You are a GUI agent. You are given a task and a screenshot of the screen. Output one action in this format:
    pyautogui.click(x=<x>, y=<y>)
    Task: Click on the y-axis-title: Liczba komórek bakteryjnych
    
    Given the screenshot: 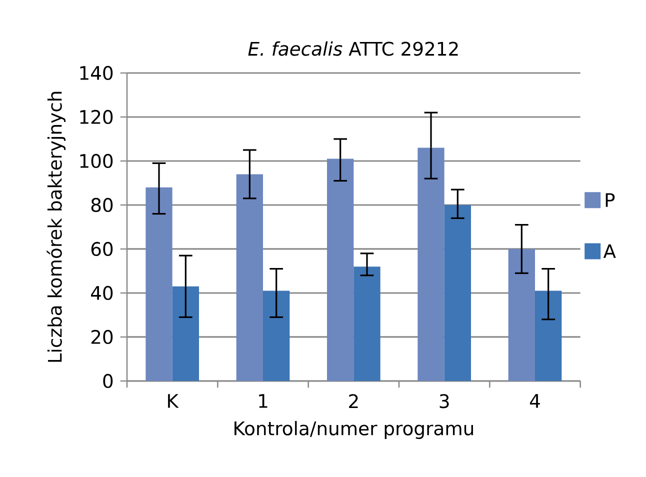 What is the action you would take?
    pyautogui.click(x=56, y=227)
    